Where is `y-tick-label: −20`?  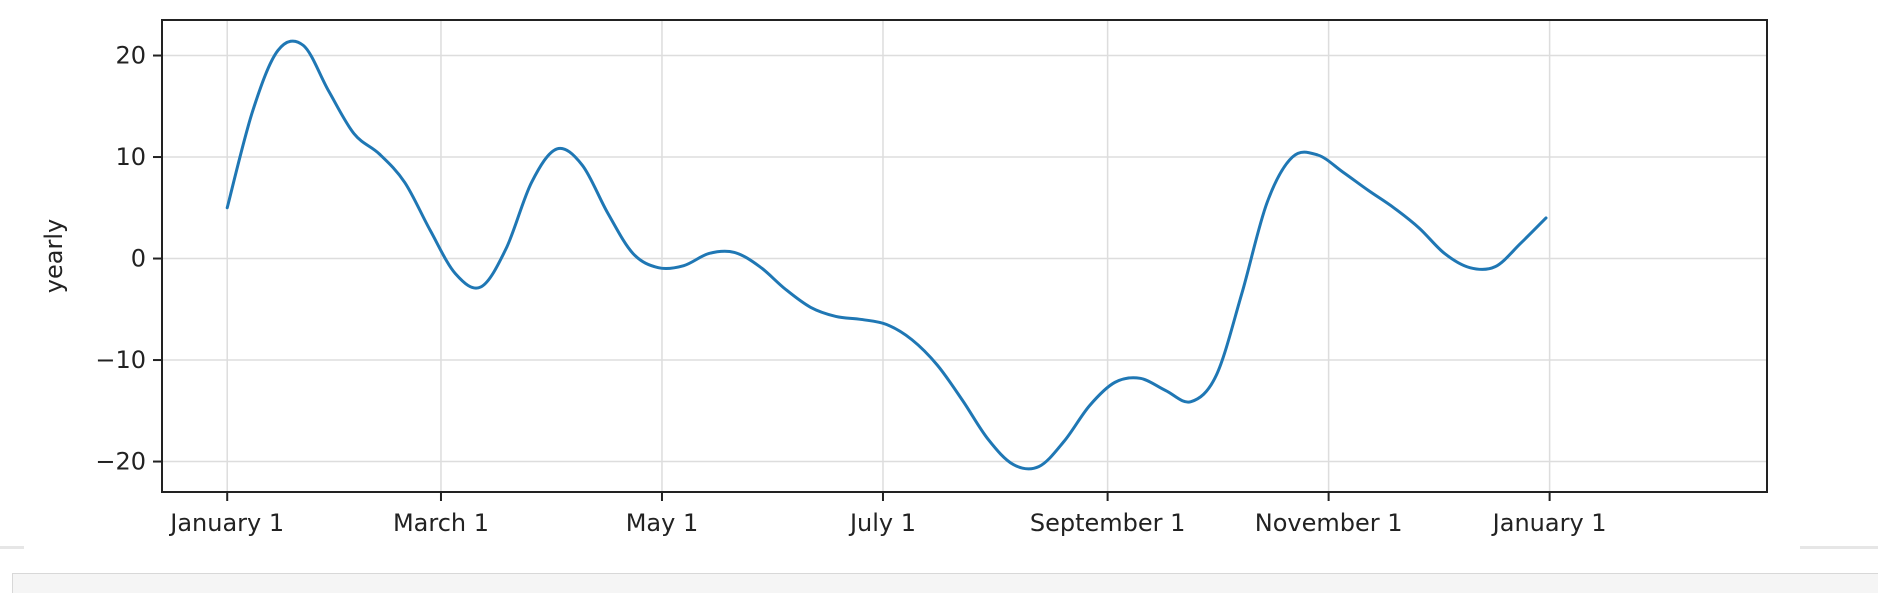 y-tick-label: −20 is located at coordinates (120, 462).